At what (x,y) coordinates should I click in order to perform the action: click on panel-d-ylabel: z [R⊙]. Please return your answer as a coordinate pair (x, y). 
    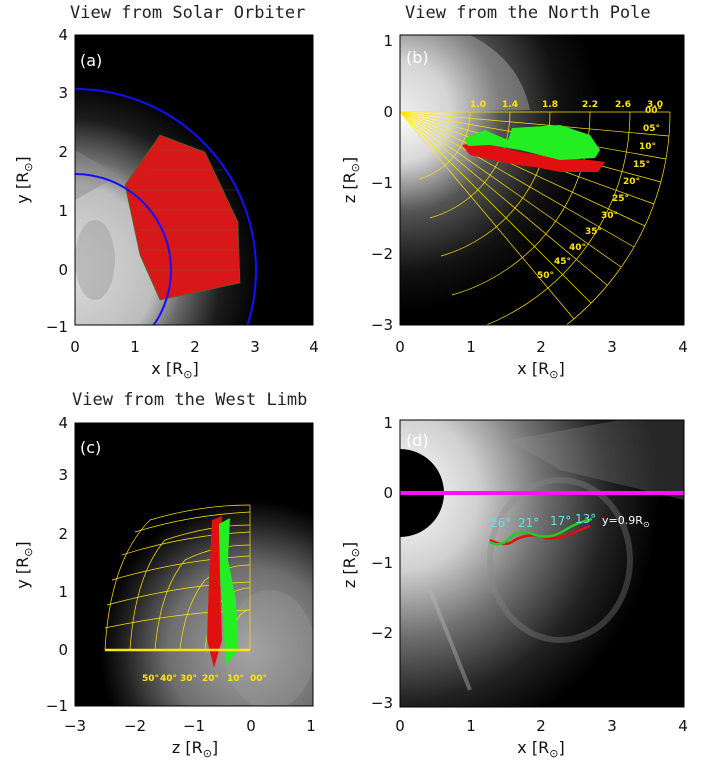
    Looking at the image, I should click on (351, 565).